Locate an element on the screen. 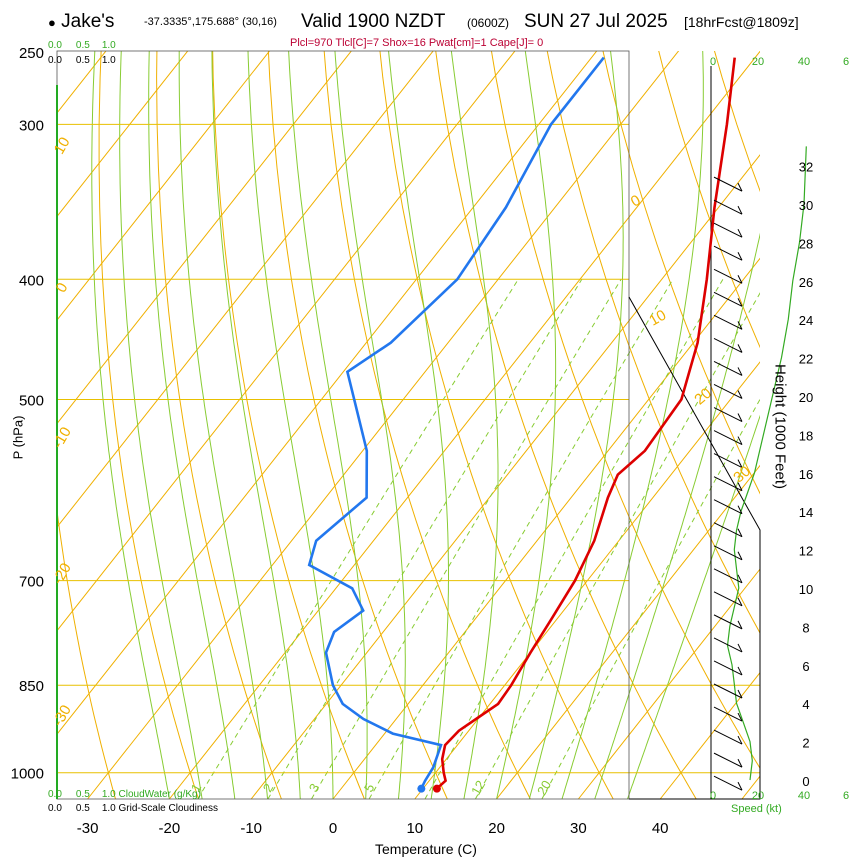 The height and width of the screenshot is (860, 850). speed-axis-label: Speed (kt) is located at coordinates (756, 809).